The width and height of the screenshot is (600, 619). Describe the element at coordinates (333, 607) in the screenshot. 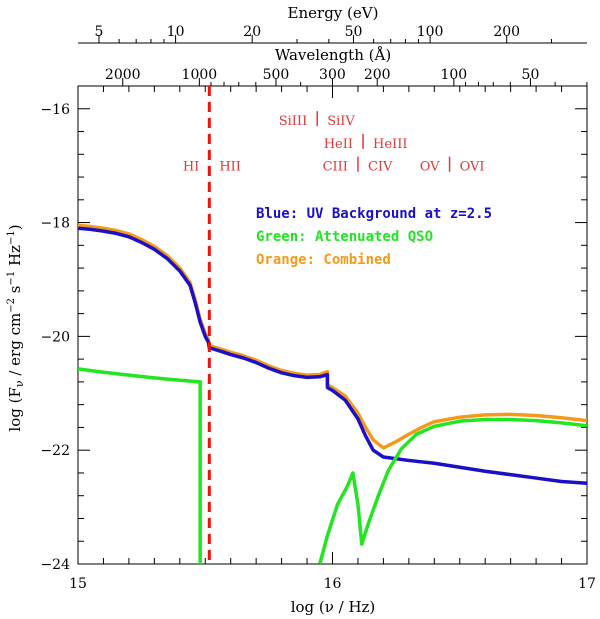

I see `x-axis-title: log (ν / Hz)` at that location.